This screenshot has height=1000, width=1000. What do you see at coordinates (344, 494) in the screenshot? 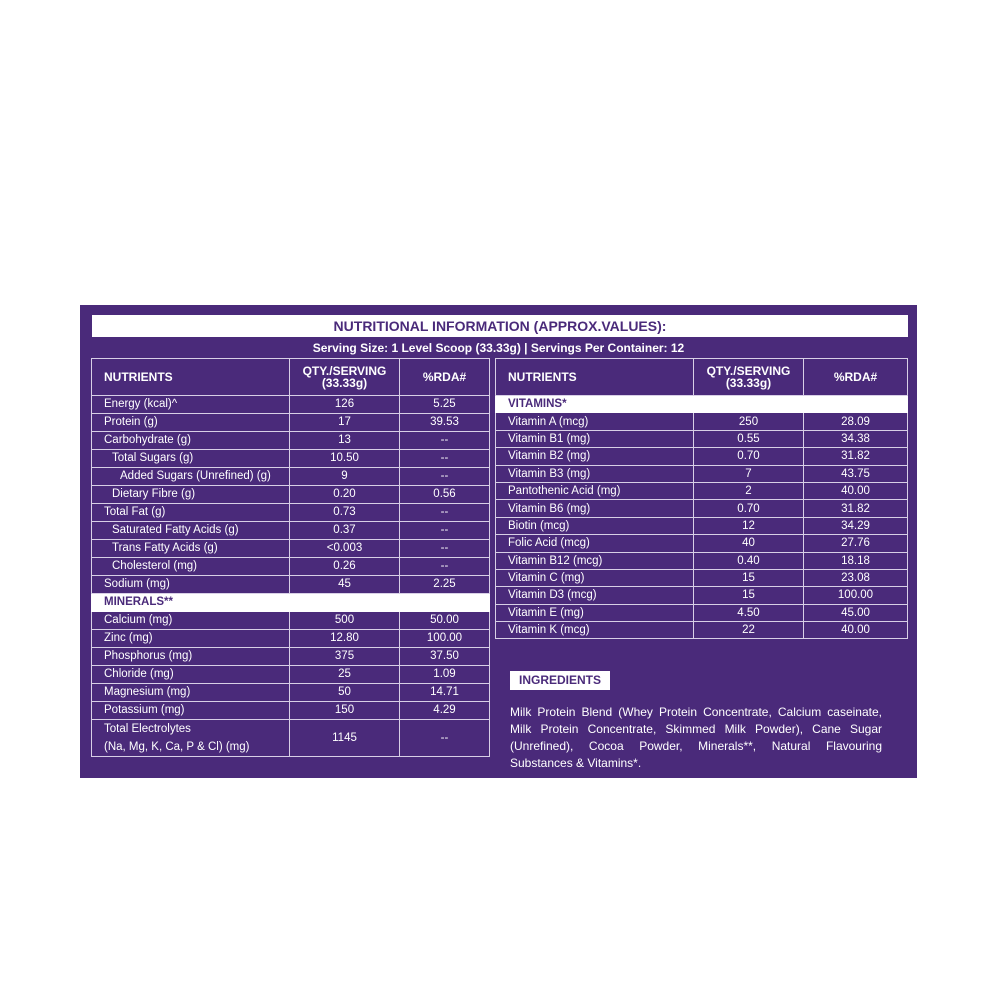
I see `nutrient-qty: 0.20` at bounding box center [344, 494].